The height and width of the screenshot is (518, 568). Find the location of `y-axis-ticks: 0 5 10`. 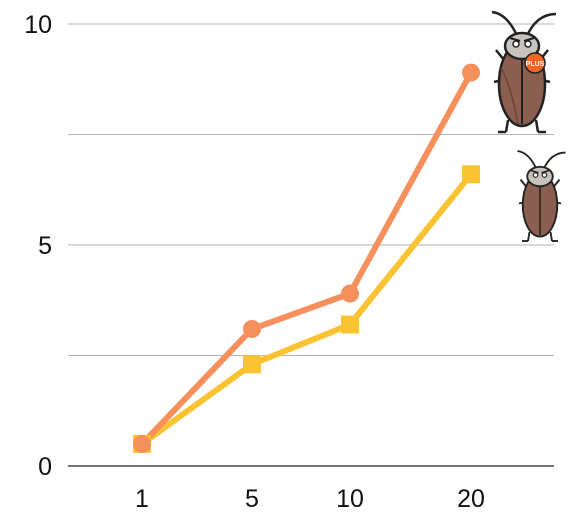

y-axis-ticks: 0 5 10 is located at coordinates (38, 246).